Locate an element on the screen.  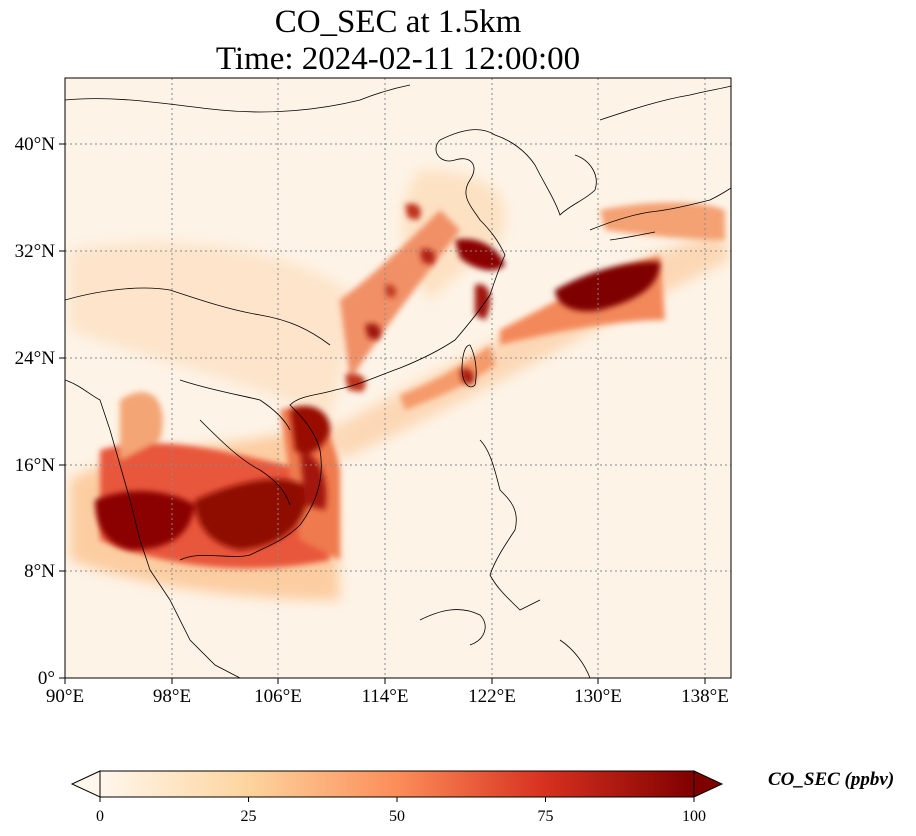
map-title: CO_SEC at 1.5km is located at coordinates (398, 22).